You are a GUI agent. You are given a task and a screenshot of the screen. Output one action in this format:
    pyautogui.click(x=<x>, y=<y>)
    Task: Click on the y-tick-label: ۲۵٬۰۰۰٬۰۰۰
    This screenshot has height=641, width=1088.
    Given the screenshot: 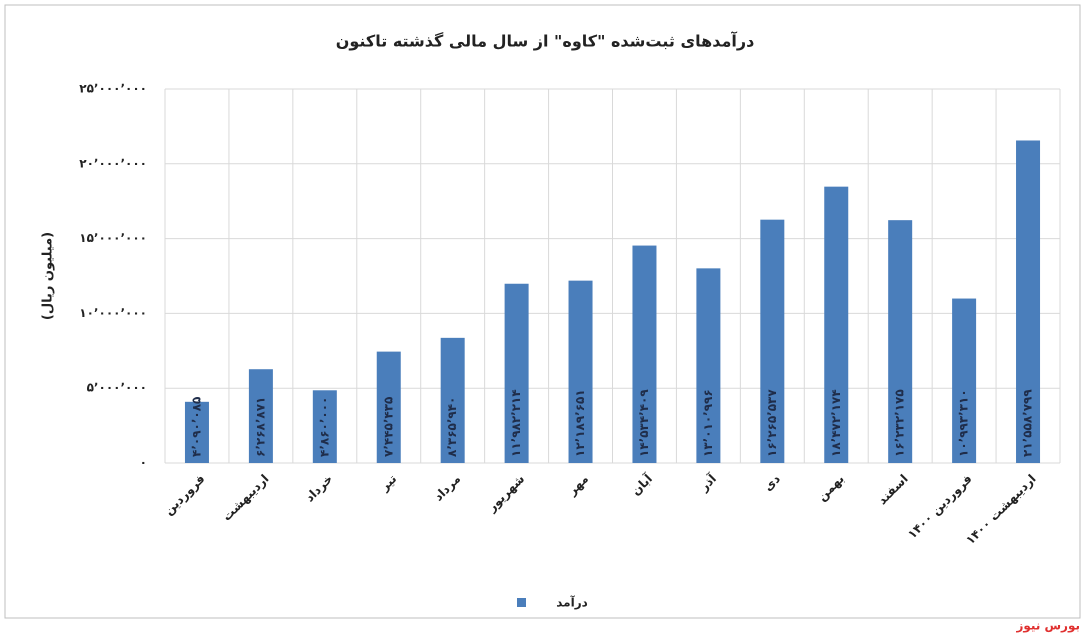 What is the action you would take?
    pyautogui.click(x=113, y=89)
    